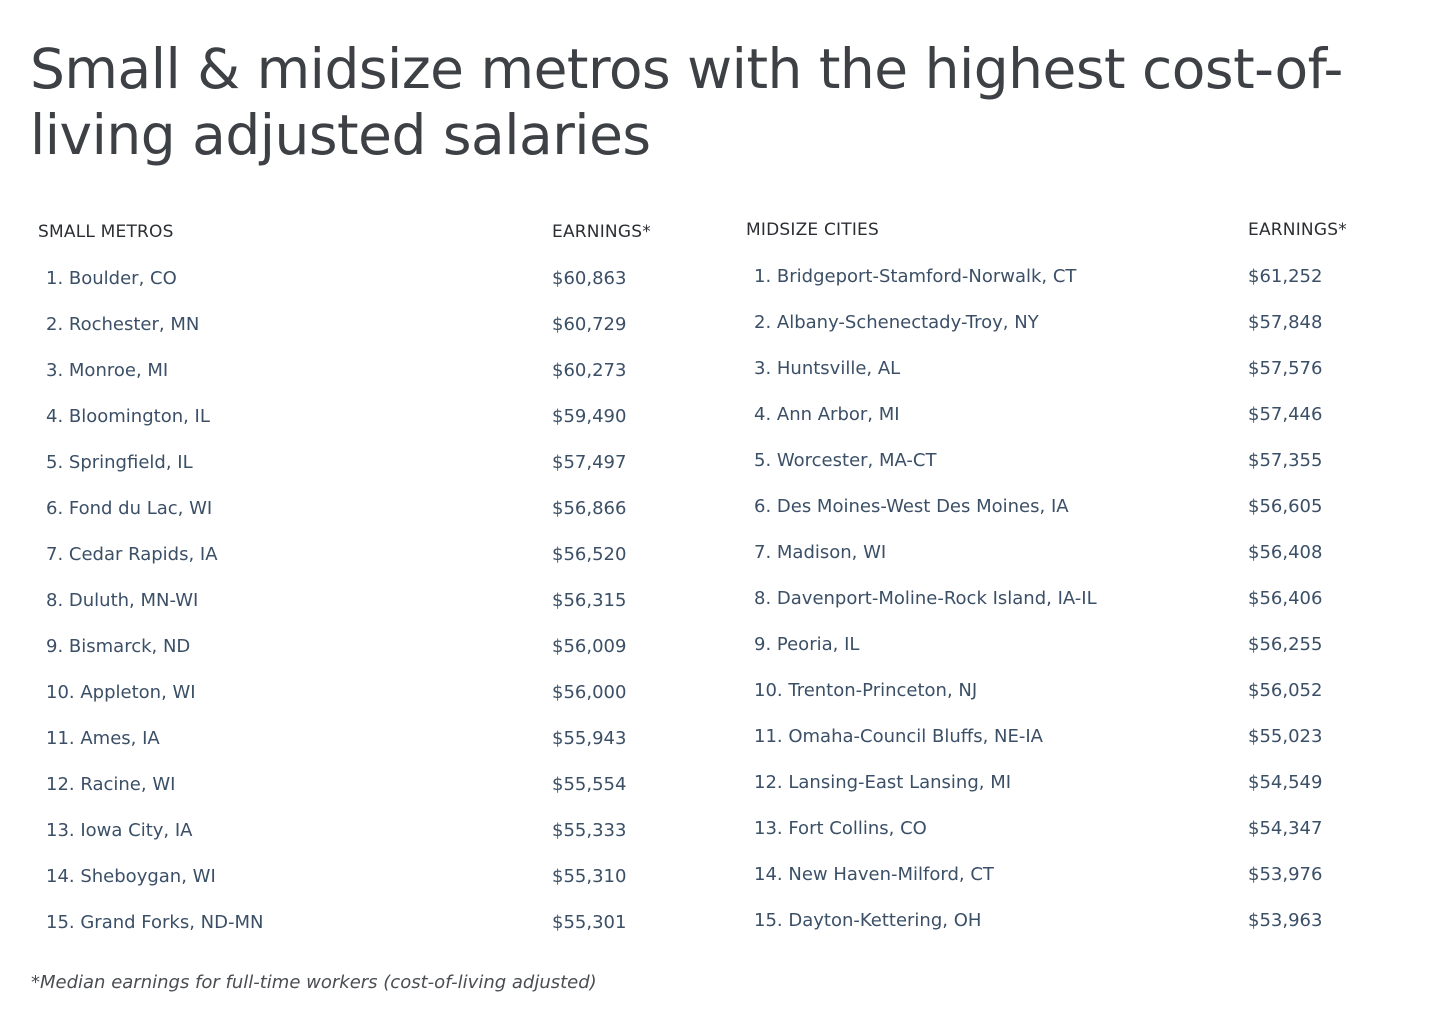  Describe the element at coordinates (812, 230) in the screenshot. I see `column-header-name: MIDSIZE CITIES` at that location.